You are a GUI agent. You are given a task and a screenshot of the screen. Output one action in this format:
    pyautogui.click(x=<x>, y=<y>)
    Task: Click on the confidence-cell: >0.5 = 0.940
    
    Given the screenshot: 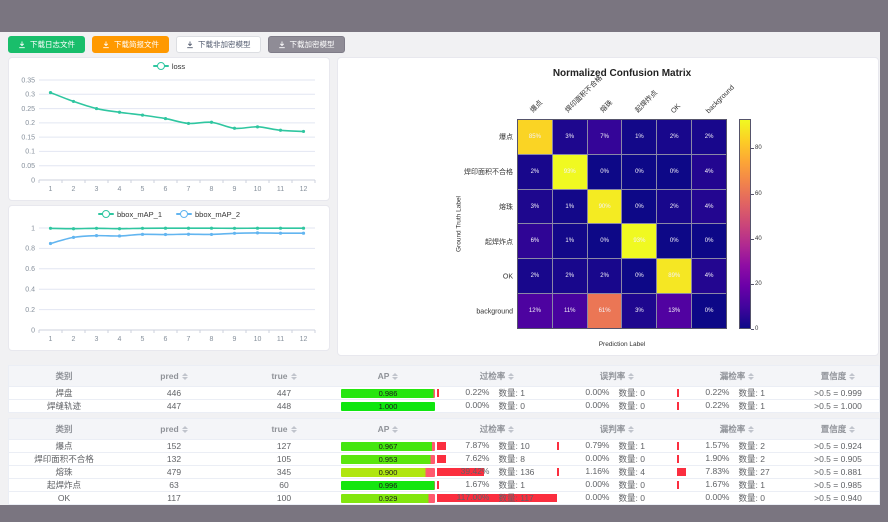 What is the action you would take?
    pyautogui.click(x=838, y=498)
    